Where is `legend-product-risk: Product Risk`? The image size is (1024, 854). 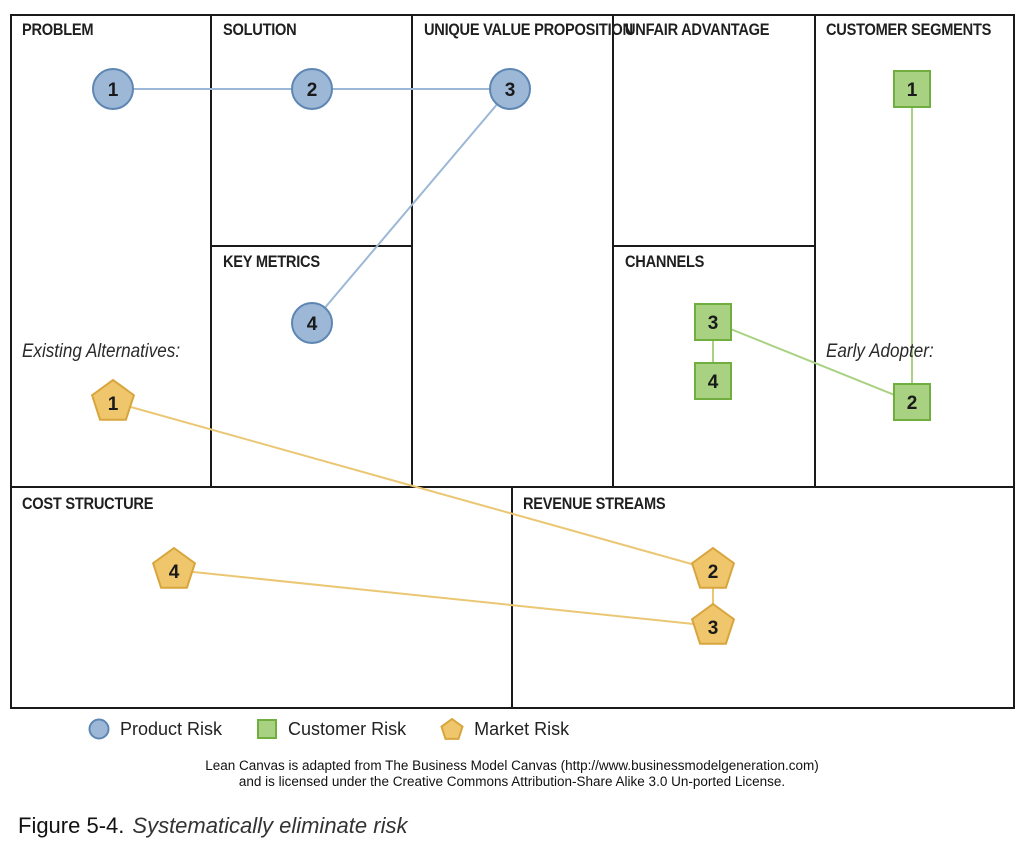
legend-product-risk: Product Risk is located at coordinates (155, 729).